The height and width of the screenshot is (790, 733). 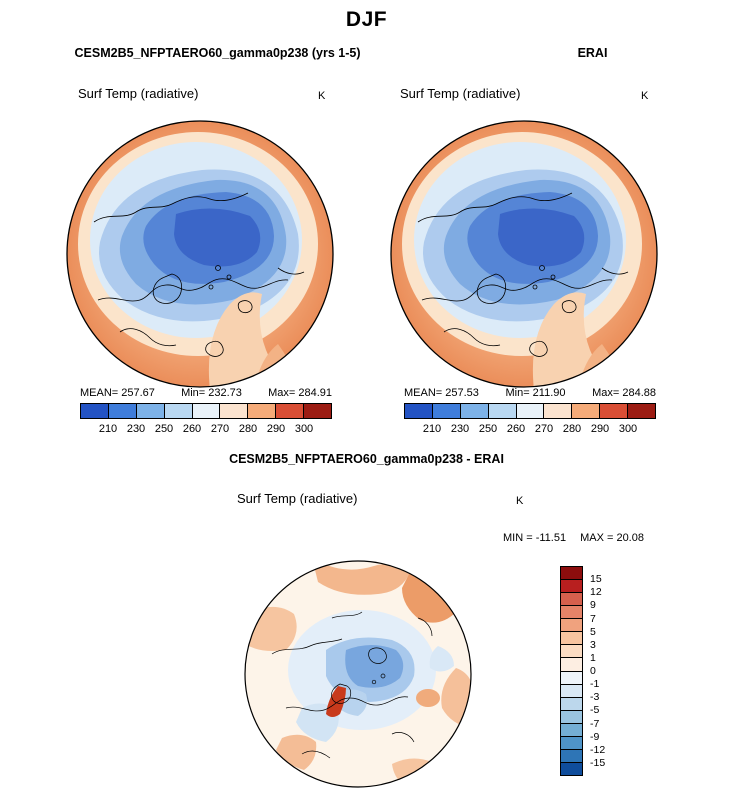 I want to click on diff-colorbar-tick-labels: 15 12 9 7 5 3 1 0 -1 -3 -5 -7 -9 -12 -15, so click(x=605, y=671).